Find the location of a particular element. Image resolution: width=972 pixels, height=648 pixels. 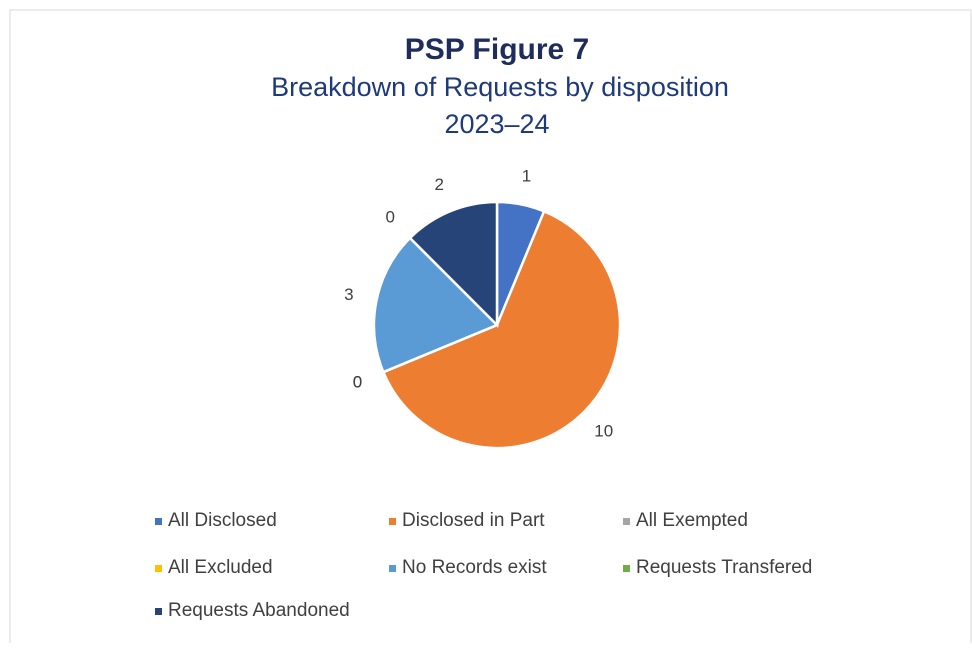

legend-label: Disclosed in Part is located at coordinates (473, 520).